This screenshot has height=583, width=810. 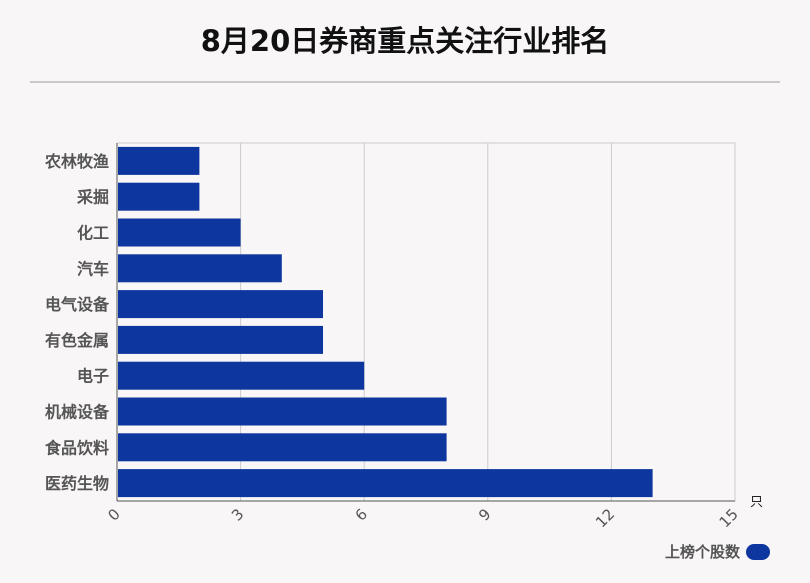 I want to click on legend: 上榜个股数, so click(x=717, y=551).